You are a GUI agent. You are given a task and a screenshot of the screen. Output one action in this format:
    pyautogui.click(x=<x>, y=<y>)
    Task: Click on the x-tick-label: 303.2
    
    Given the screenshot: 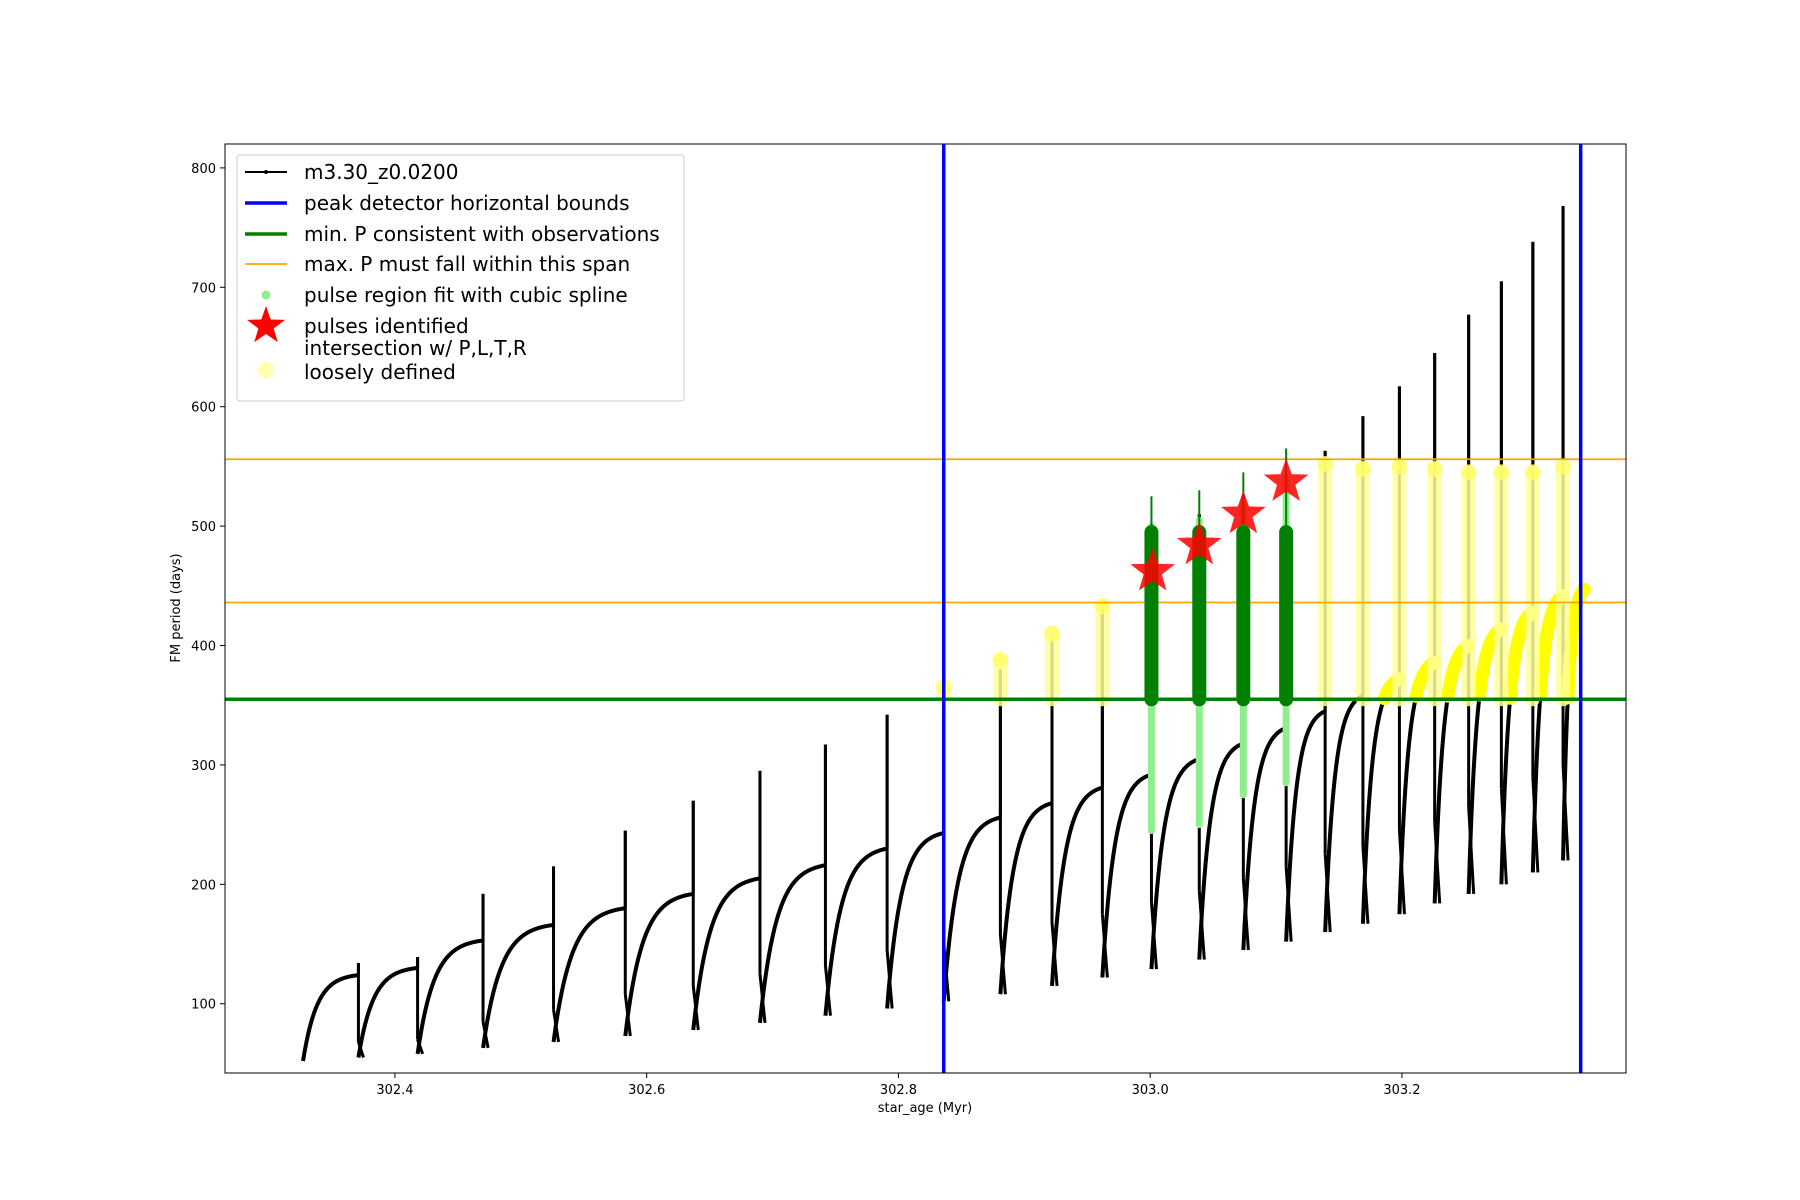 What is the action you would take?
    pyautogui.click(x=1401, y=1090)
    